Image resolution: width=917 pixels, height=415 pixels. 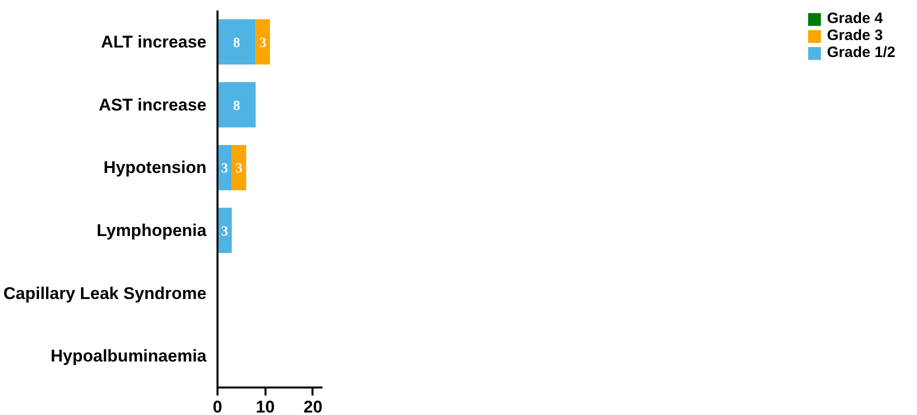 I want to click on x-tick-label: 20, so click(x=313, y=406).